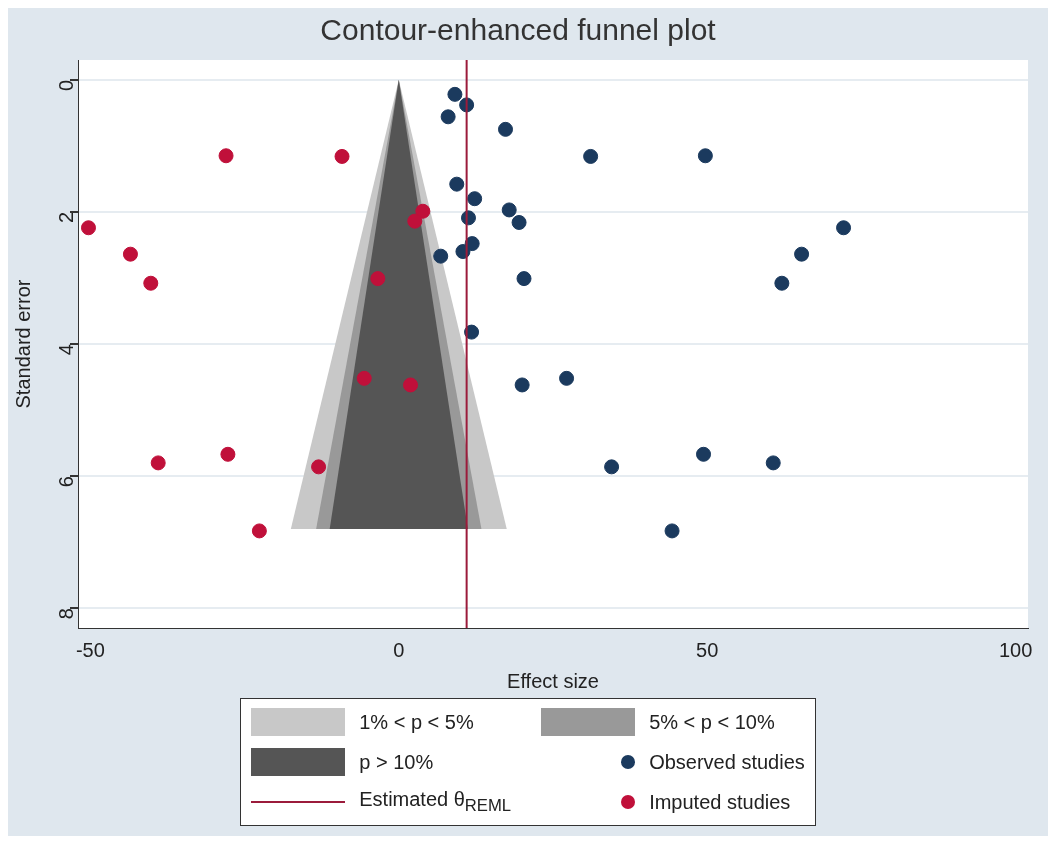 Image resolution: width=1057 pixels, height=852 pixels. I want to click on y-tick-label: 0, so click(65, 85).